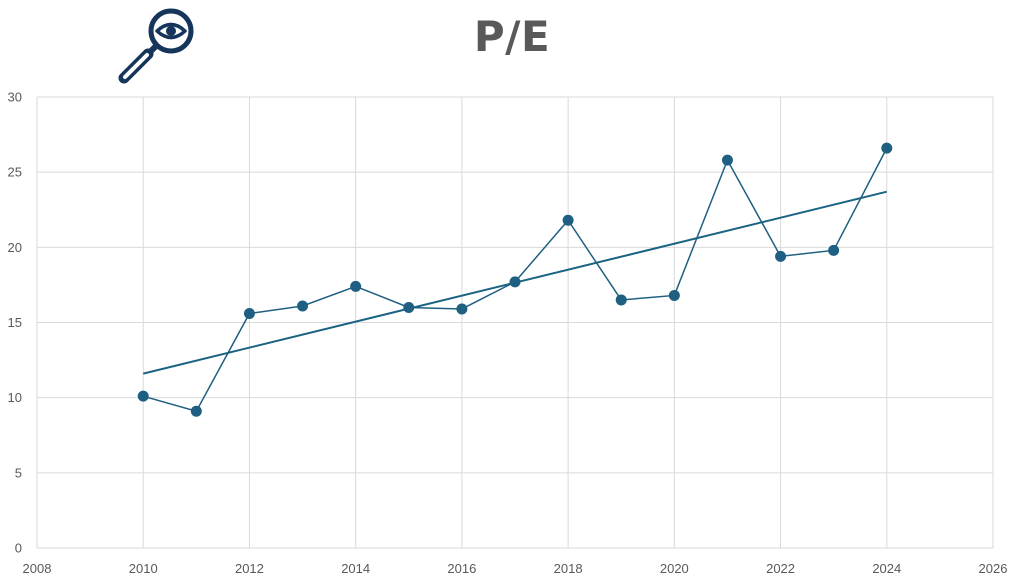  What do you see at coordinates (15, 397) in the screenshot?
I see `y-tick-label: 10` at bounding box center [15, 397].